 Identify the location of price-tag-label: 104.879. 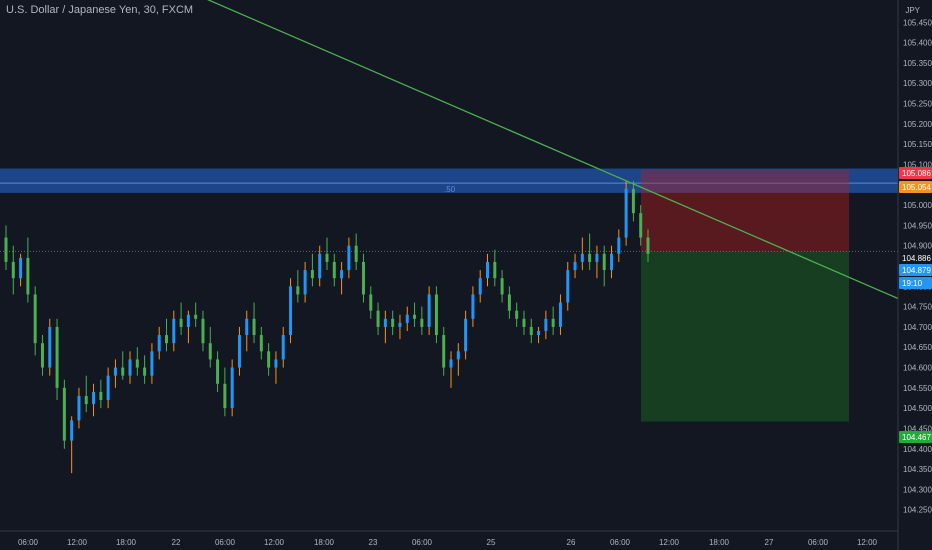
(916, 270).